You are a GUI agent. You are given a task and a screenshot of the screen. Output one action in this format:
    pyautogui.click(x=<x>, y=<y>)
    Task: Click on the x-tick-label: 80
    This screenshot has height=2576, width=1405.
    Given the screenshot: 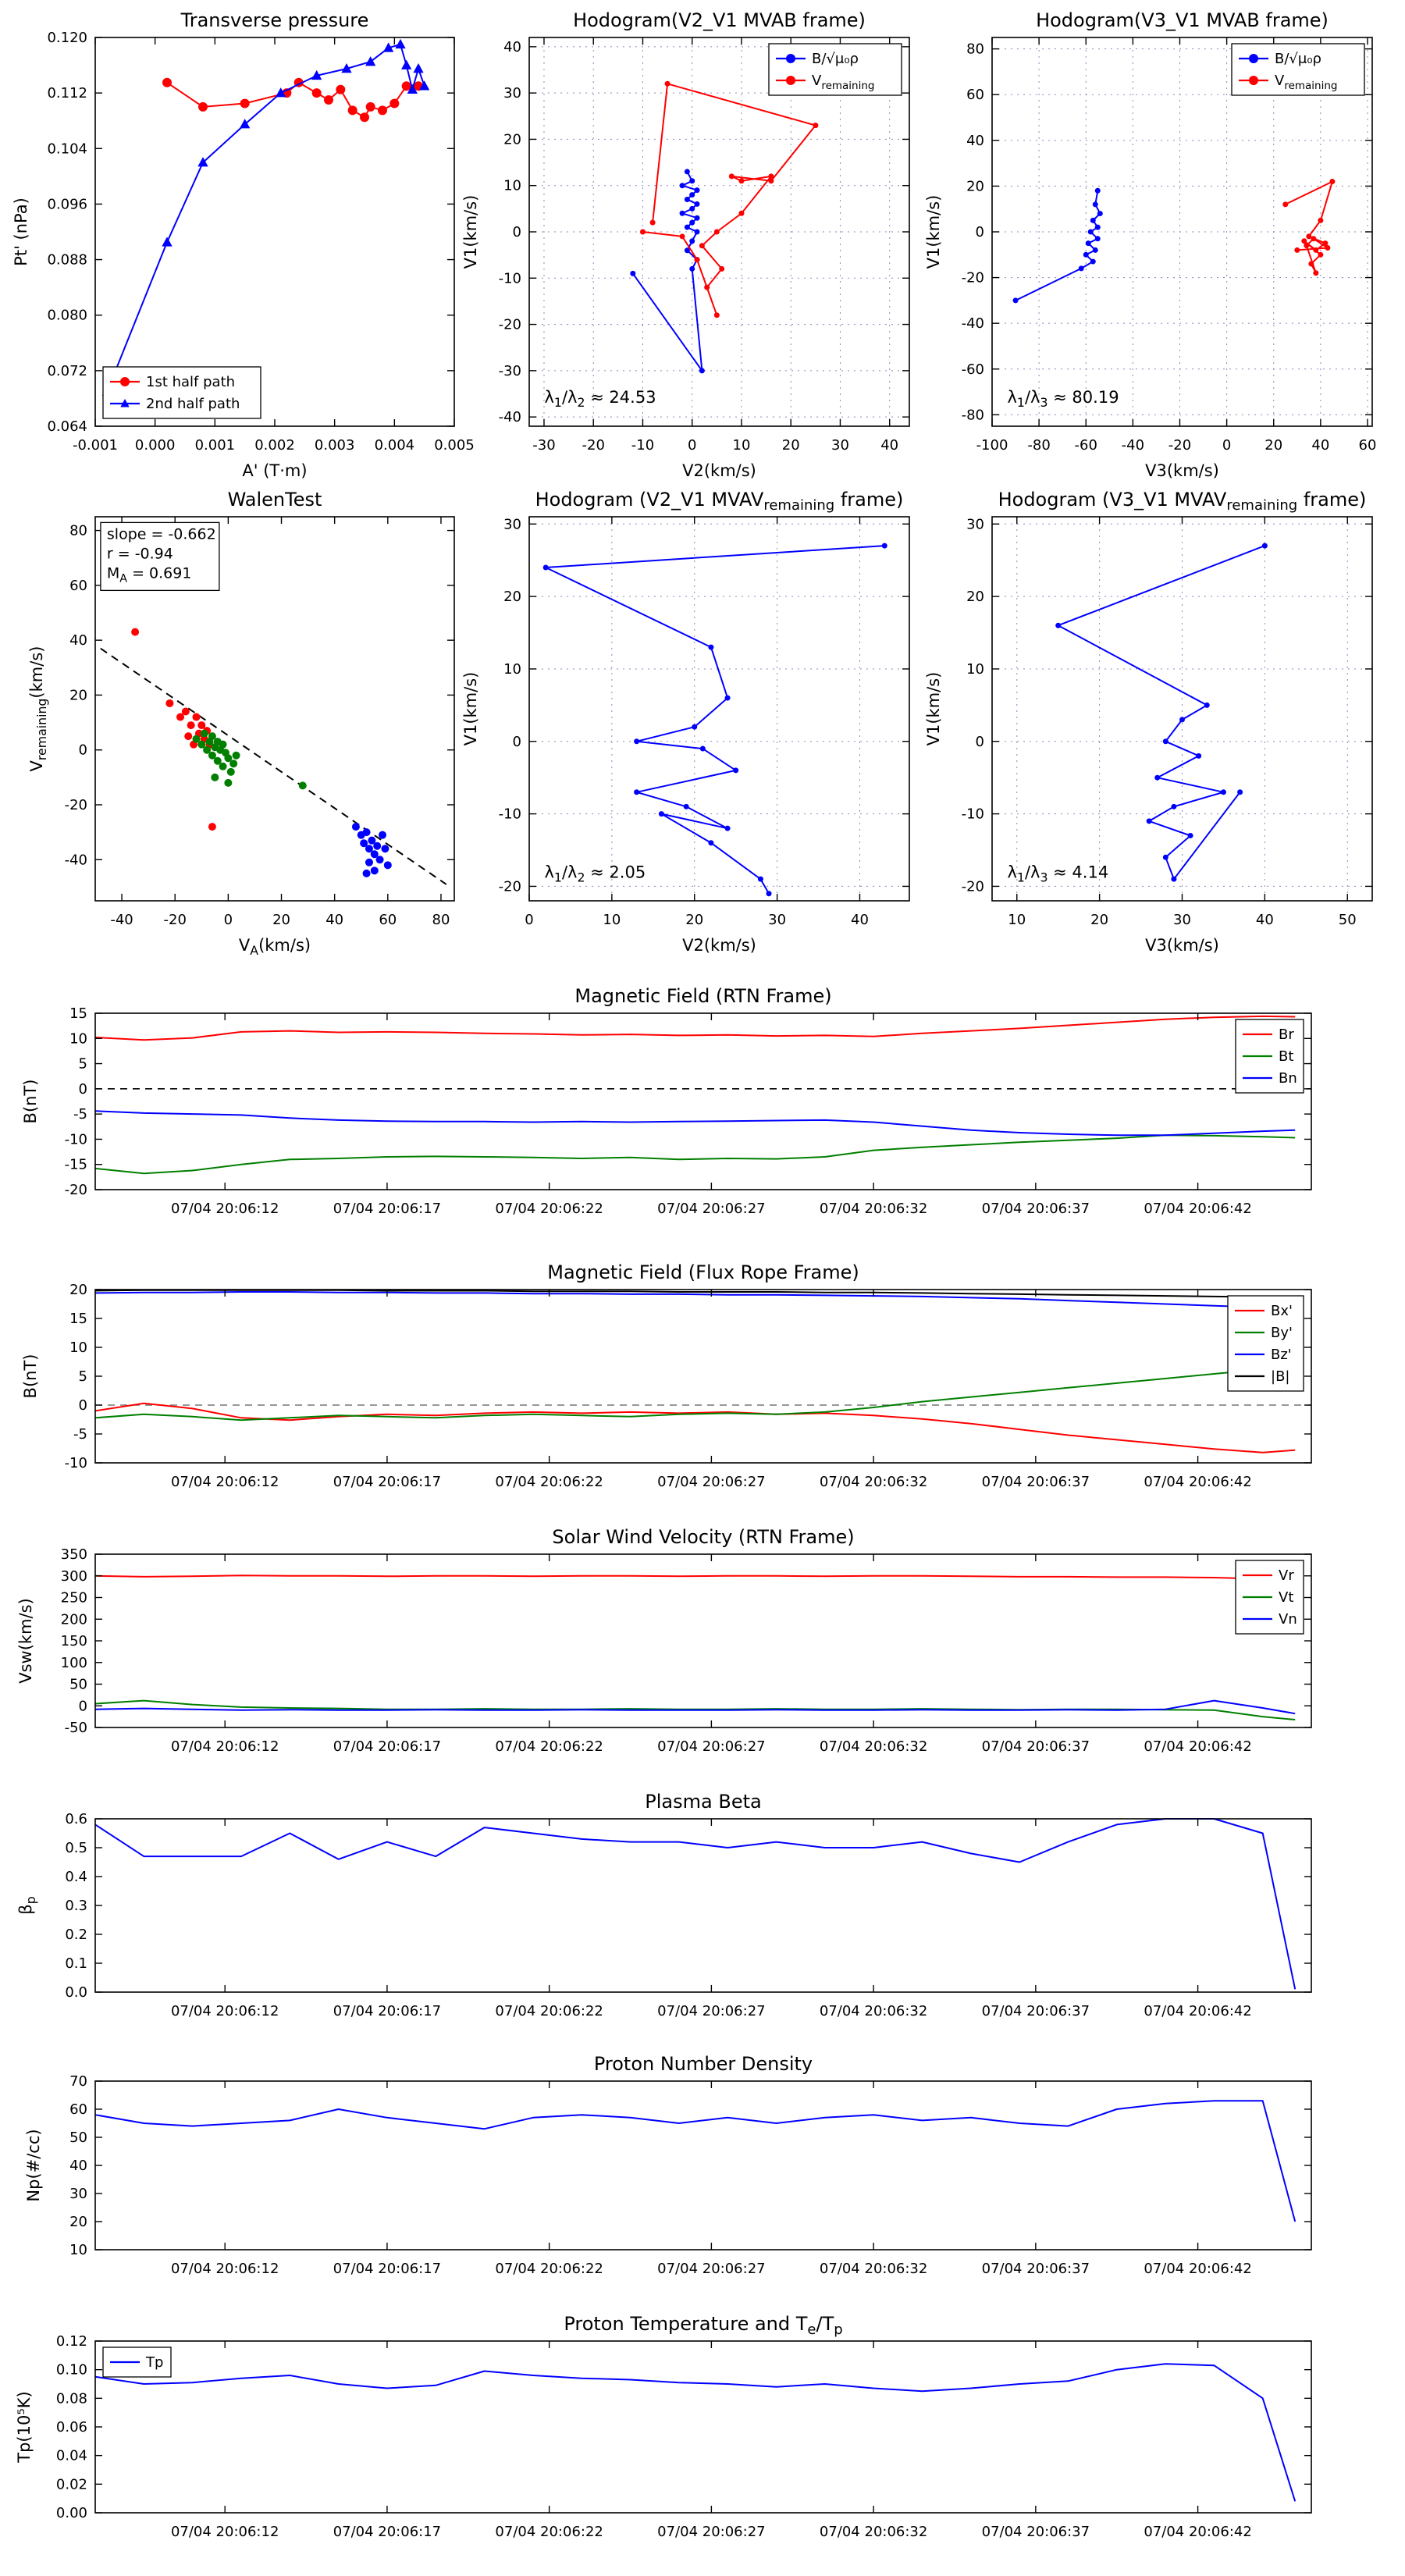 What is the action you would take?
    pyautogui.click(x=441, y=920)
    